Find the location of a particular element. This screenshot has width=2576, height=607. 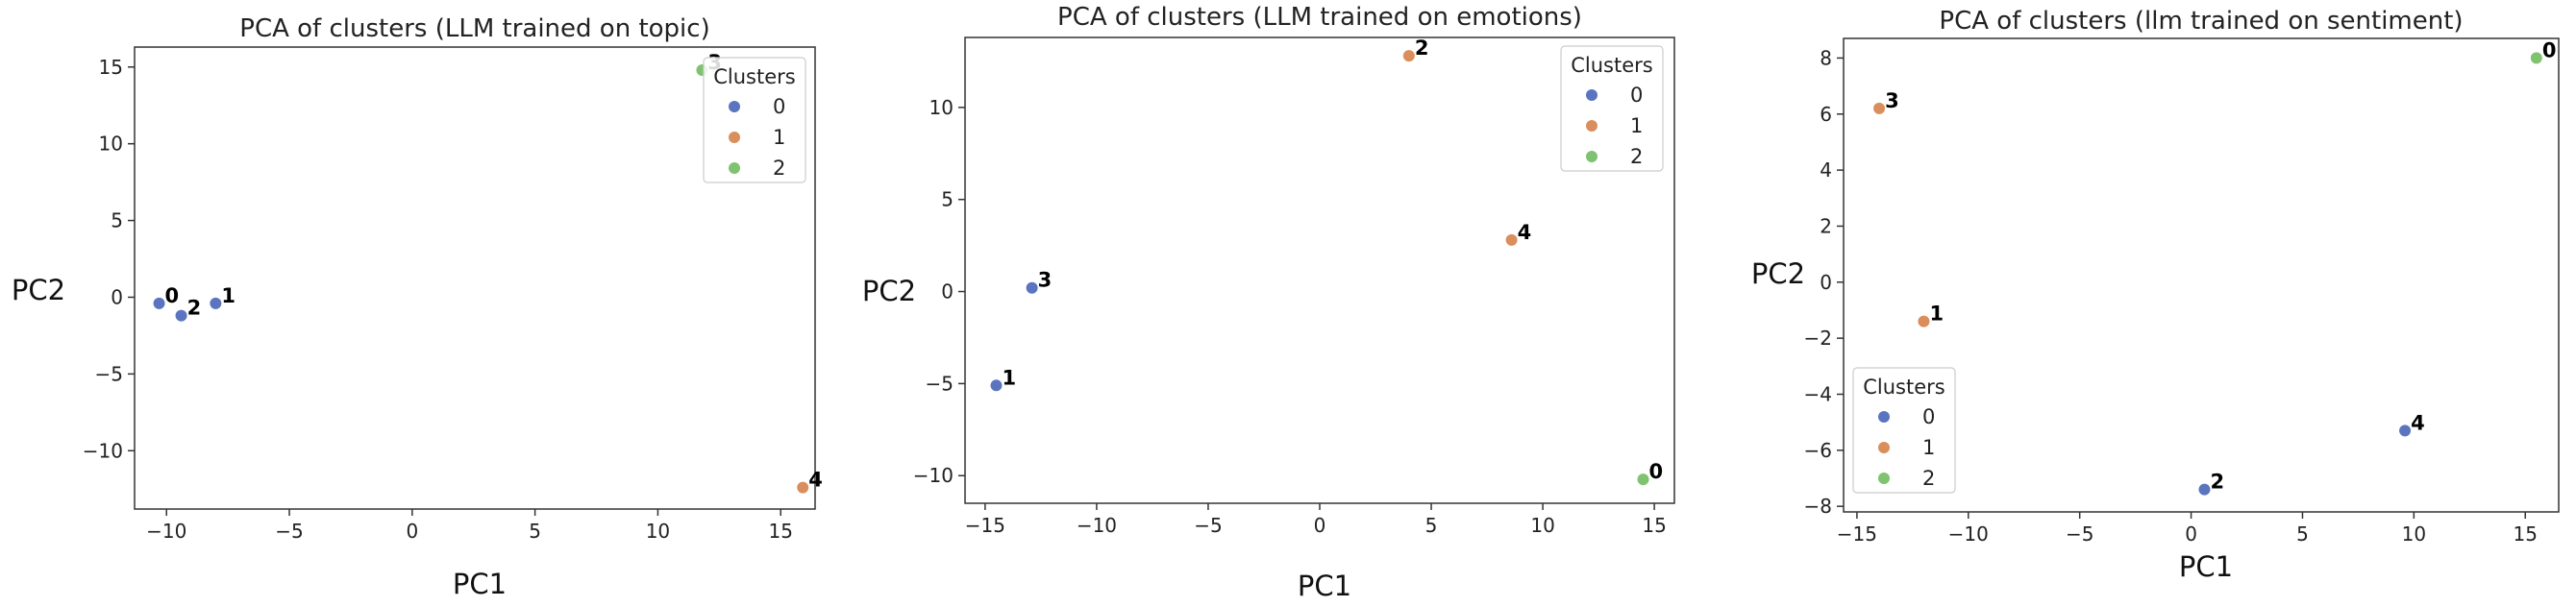

y-tick-label: −4 is located at coordinates (1818, 393).